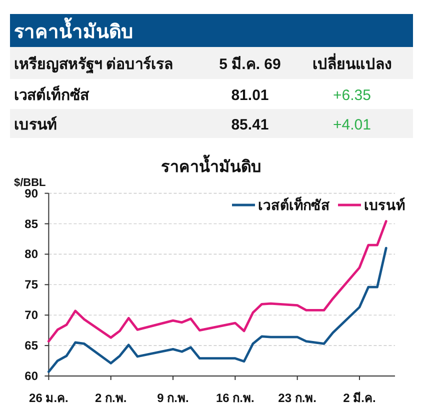  I want to click on y-axis-title: $/BBL, so click(30, 183).